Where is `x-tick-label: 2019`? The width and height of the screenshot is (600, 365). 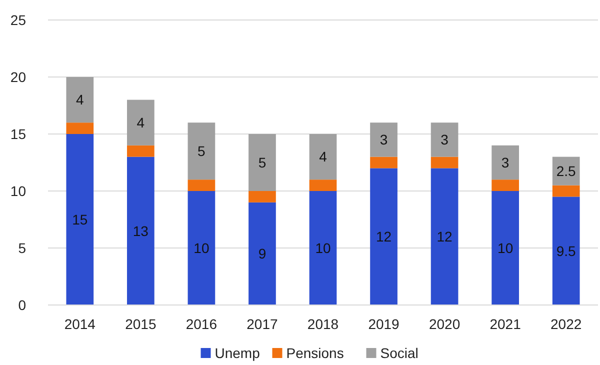
x-tick-label: 2019 is located at coordinates (384, 324).